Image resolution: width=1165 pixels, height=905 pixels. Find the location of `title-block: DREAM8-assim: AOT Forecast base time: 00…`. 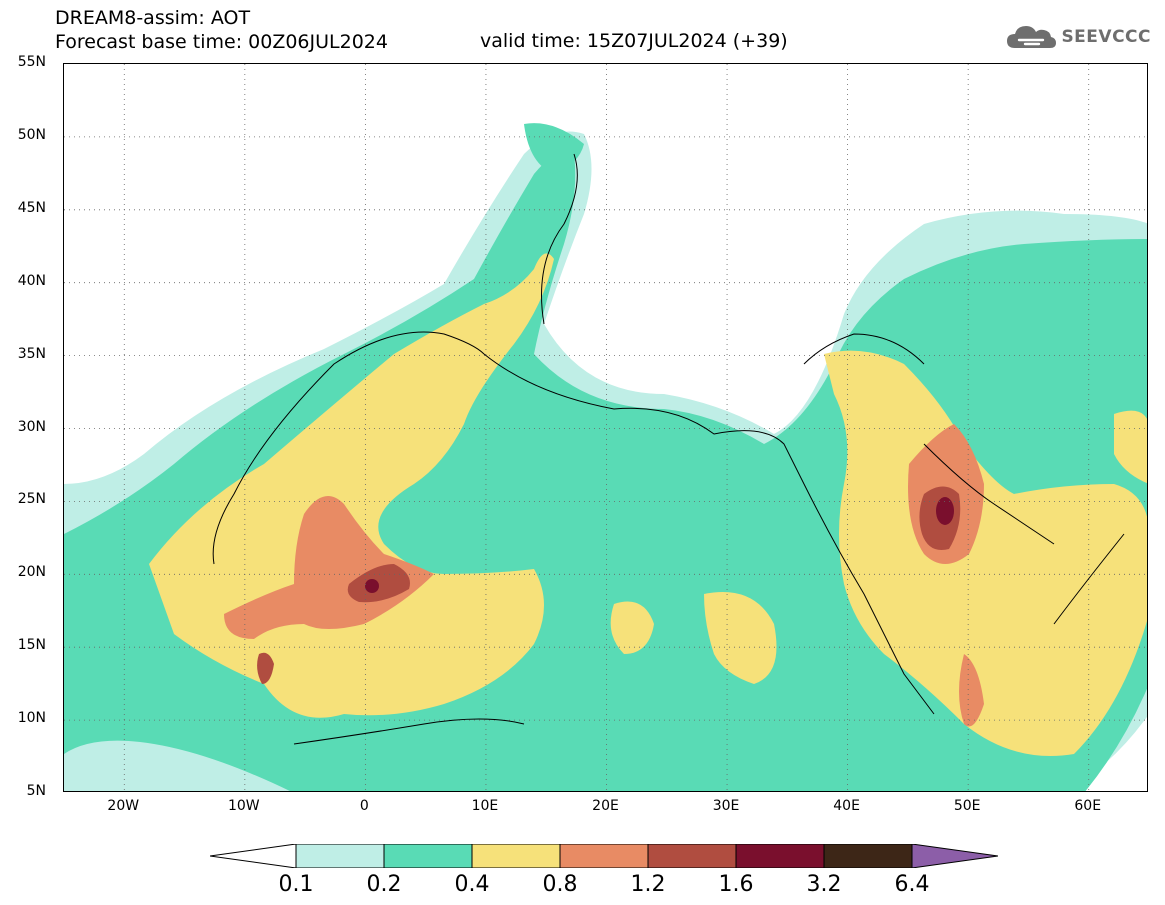

title-block: DREAM8-assim: AOT Forecast base time: 00… is located at coordinates (221, 30).